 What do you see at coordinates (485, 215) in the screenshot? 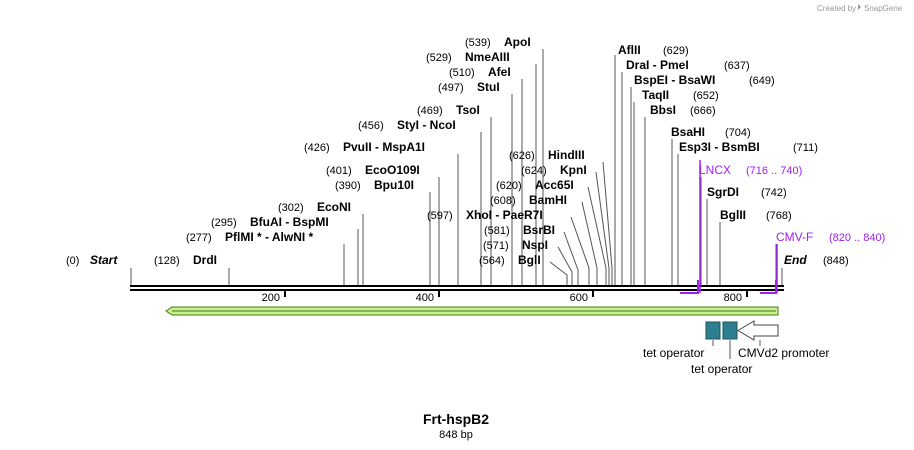
I see `site-xhoi-paer7i: (597) XhoI - PaeR7I` at bounding box center [485, 215].